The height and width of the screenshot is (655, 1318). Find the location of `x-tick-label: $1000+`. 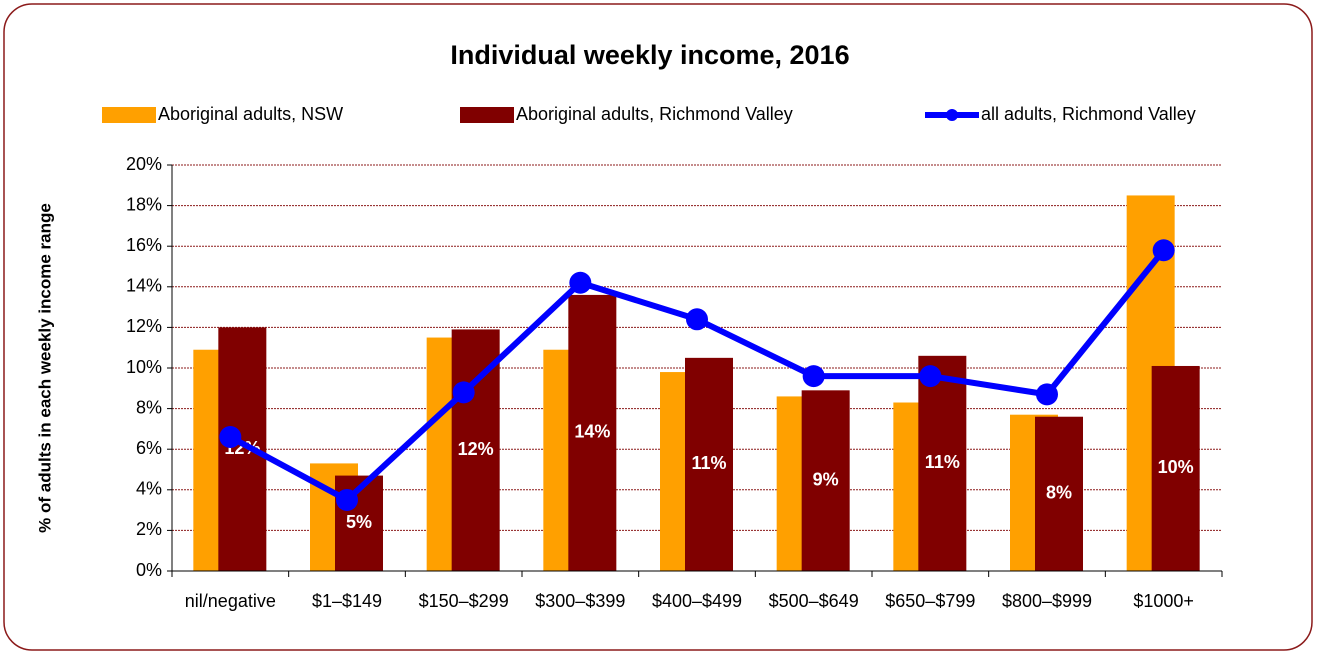

x-tick-label: $1000+ is located at coordinates (1163, 601).